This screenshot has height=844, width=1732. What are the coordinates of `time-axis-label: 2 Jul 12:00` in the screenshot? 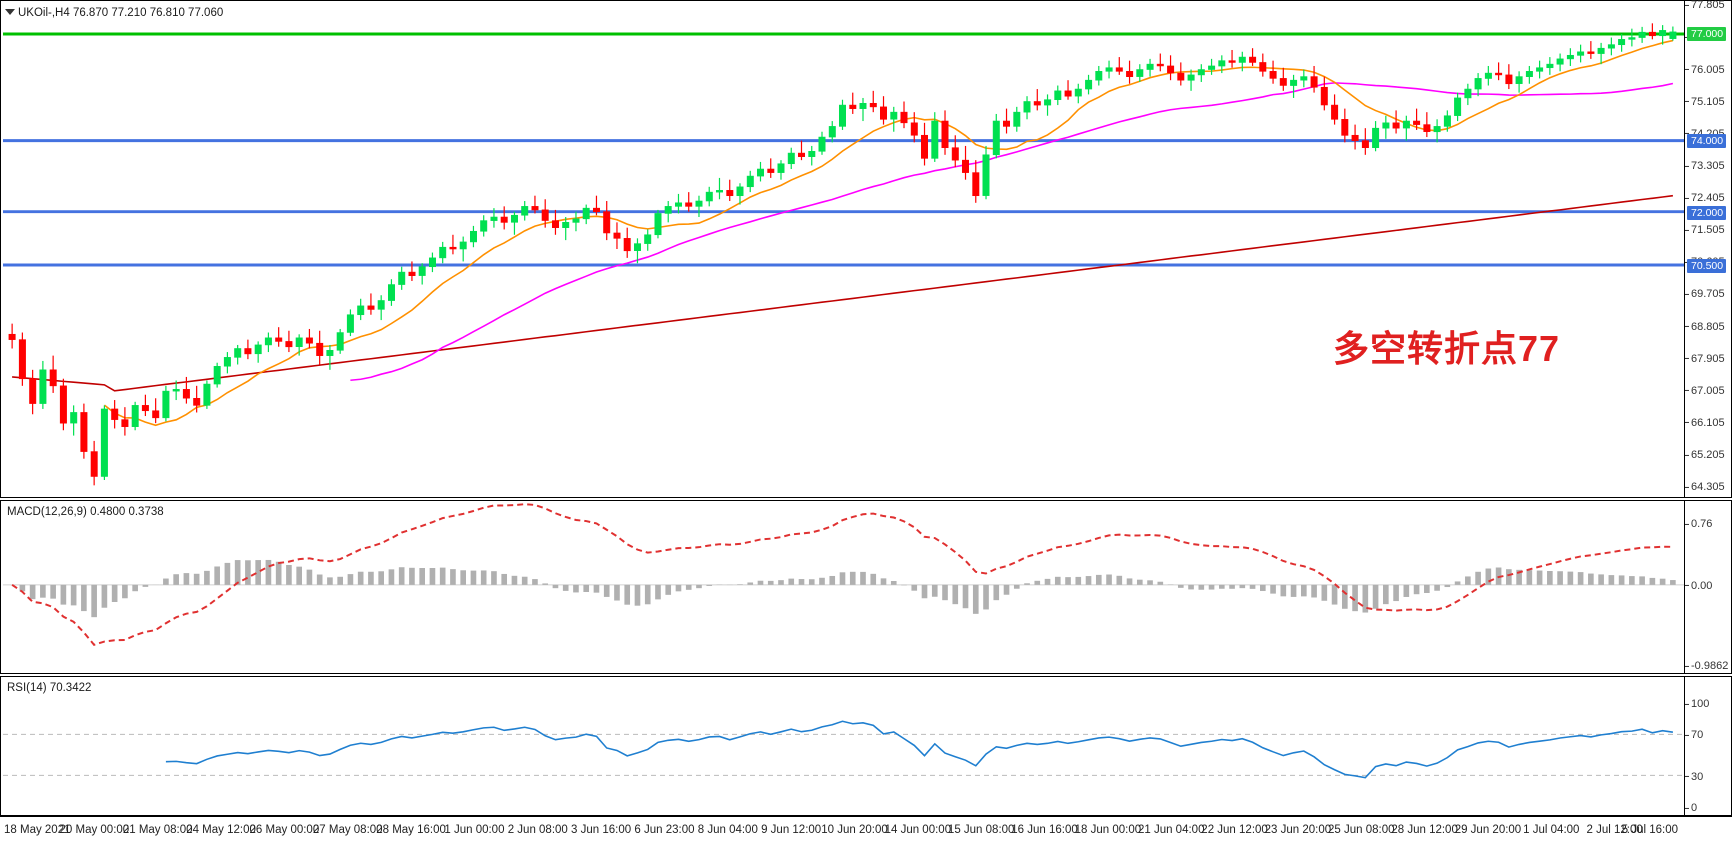 It's located at (1614, 830).